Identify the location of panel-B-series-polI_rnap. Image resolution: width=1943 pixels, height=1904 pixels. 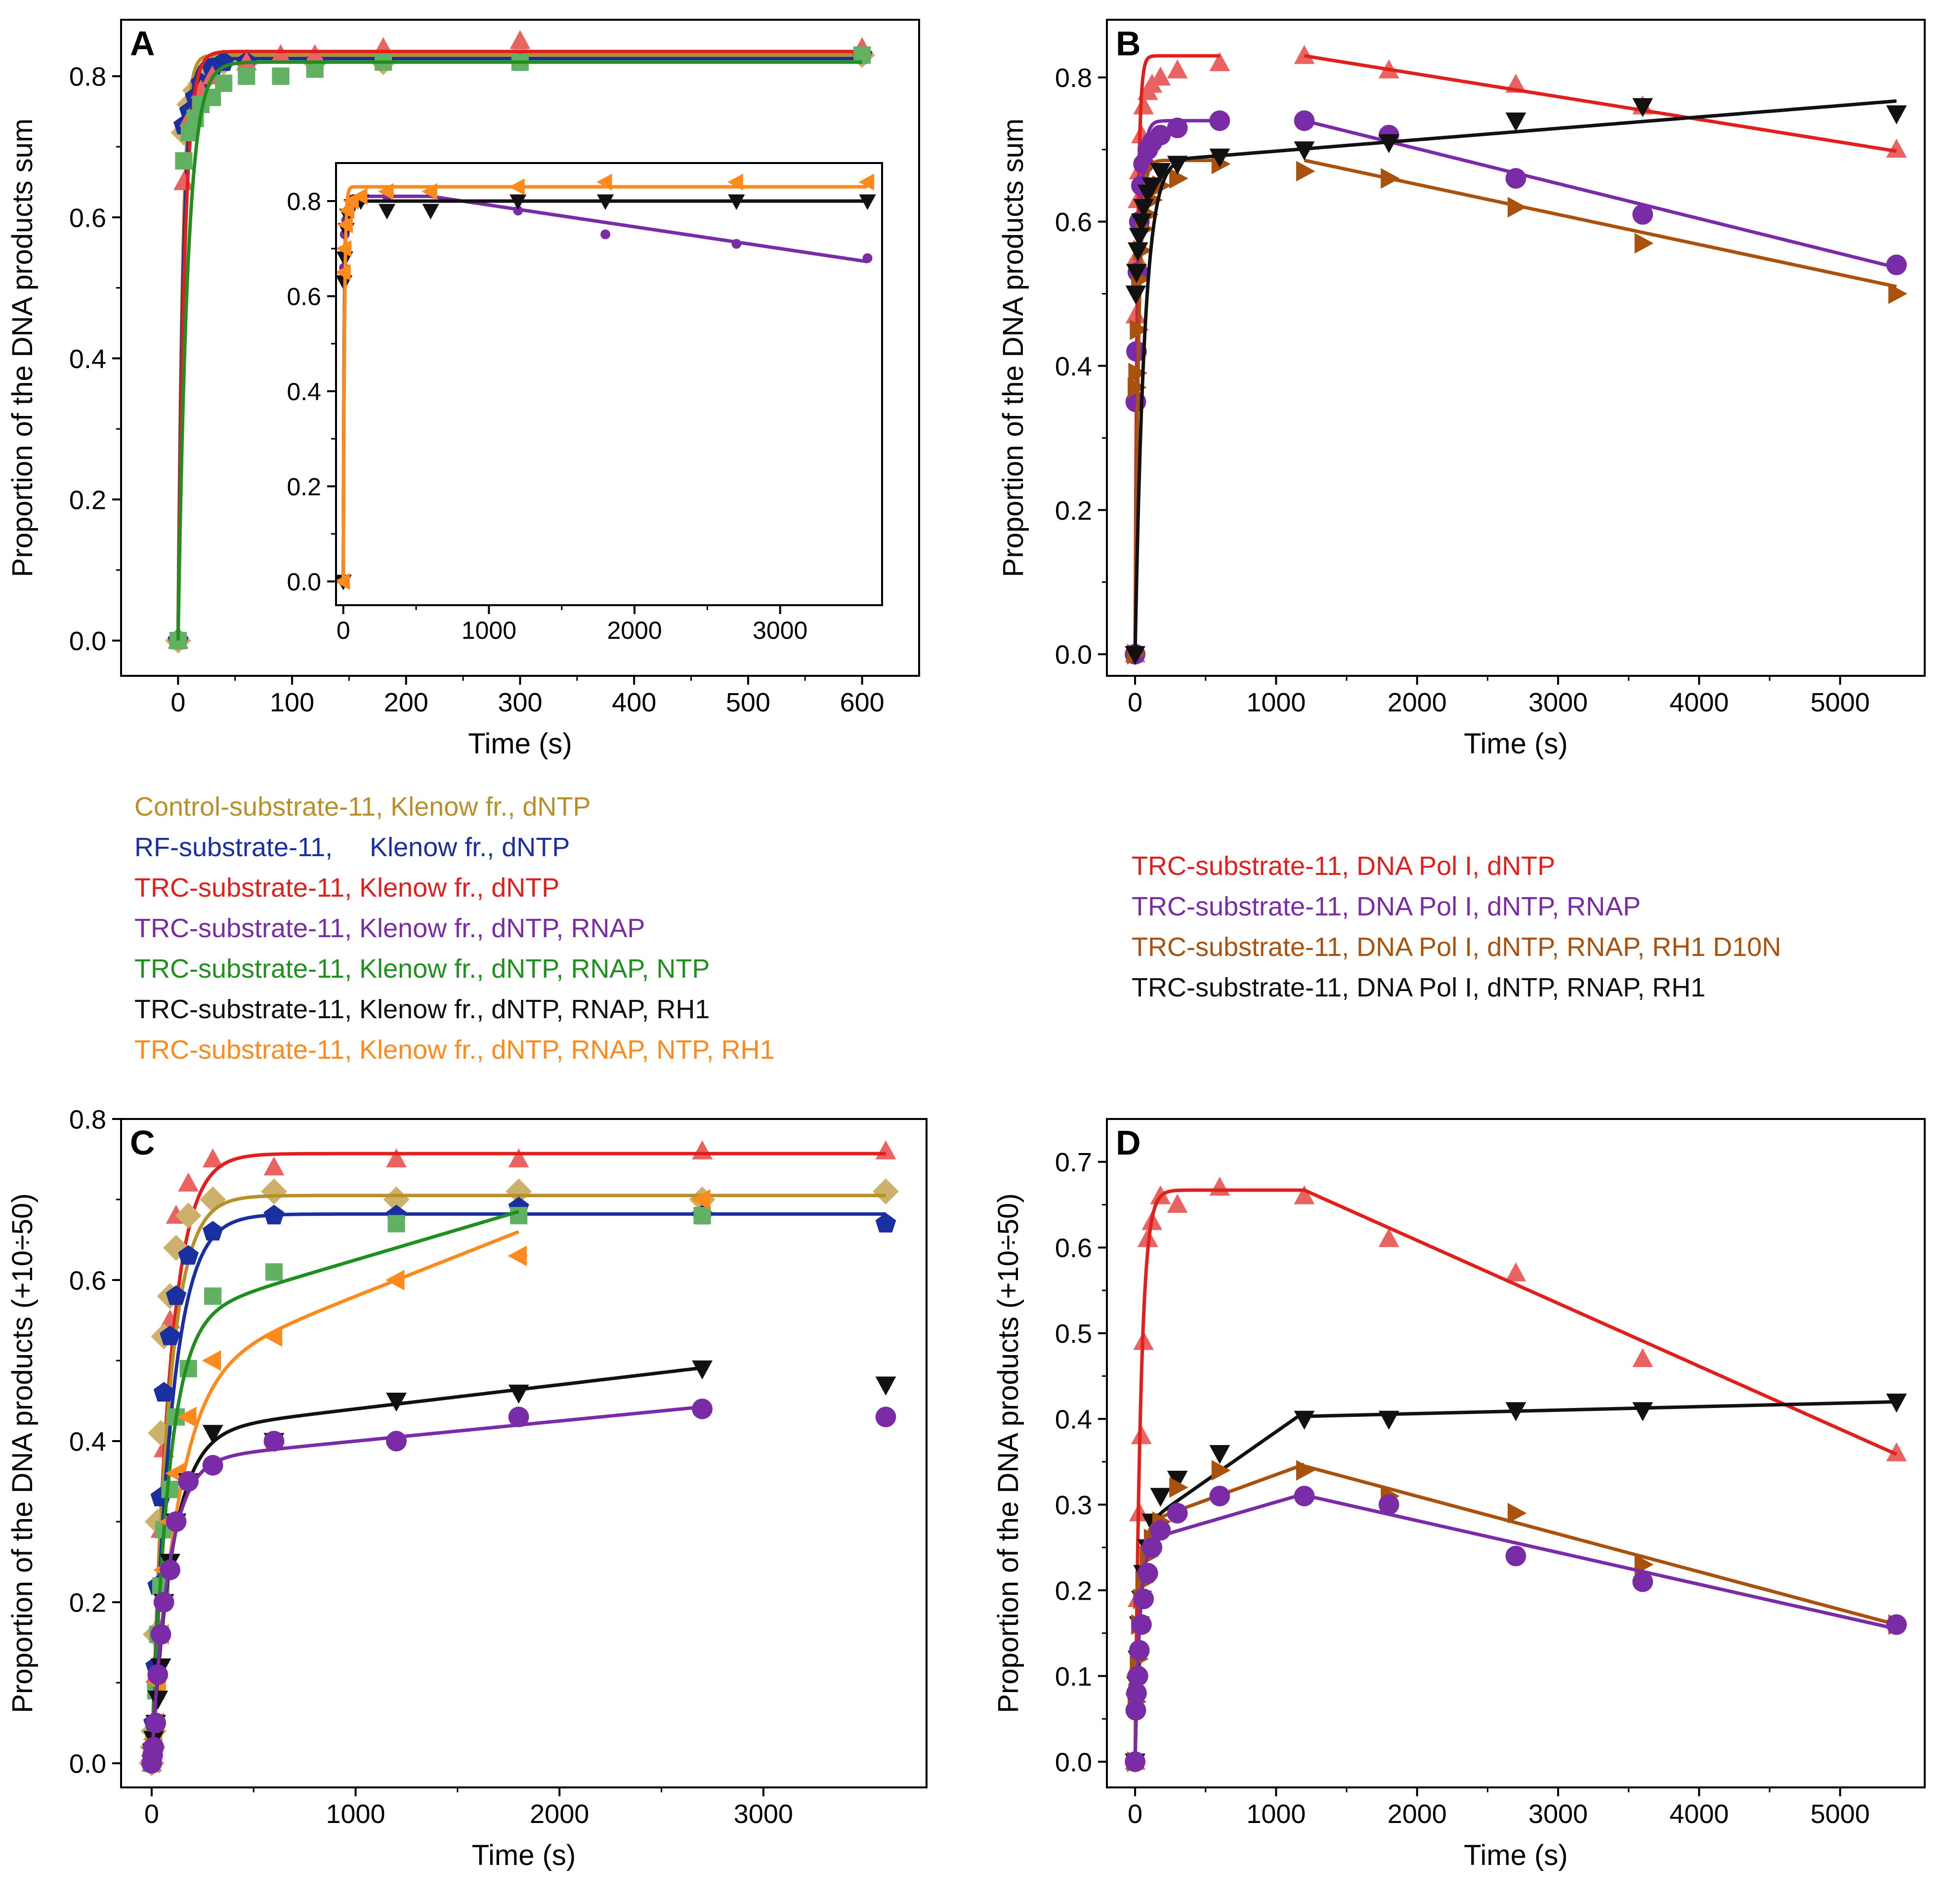
(1516, 387).